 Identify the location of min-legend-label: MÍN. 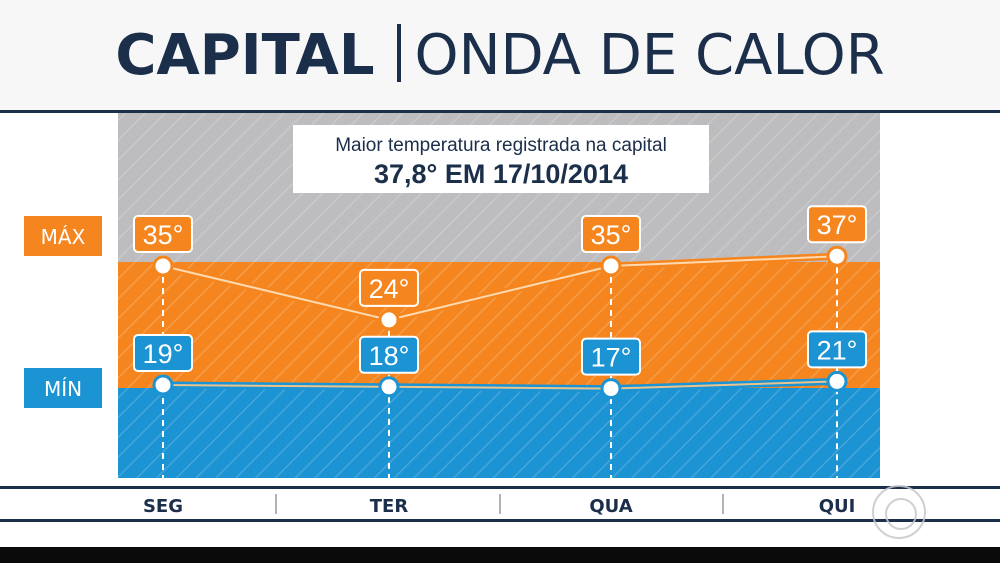
(63, 389).